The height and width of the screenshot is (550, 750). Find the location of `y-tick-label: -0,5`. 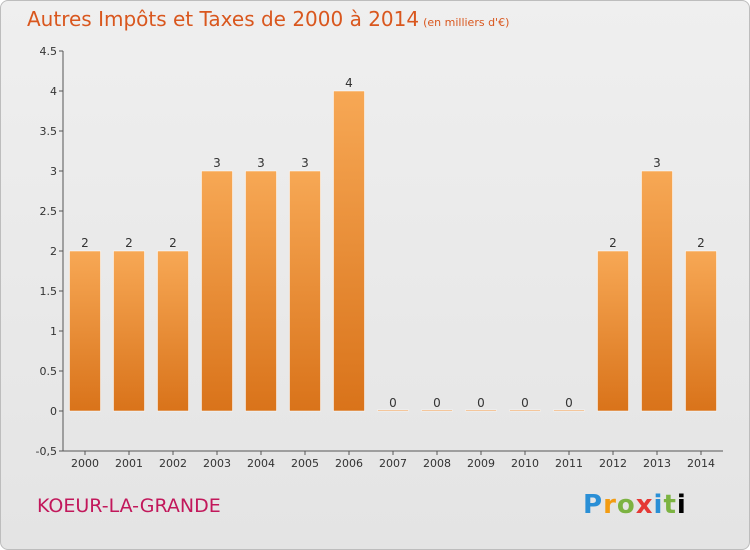

y-tick-label: -0,5 is located at coordinates (46, 451).